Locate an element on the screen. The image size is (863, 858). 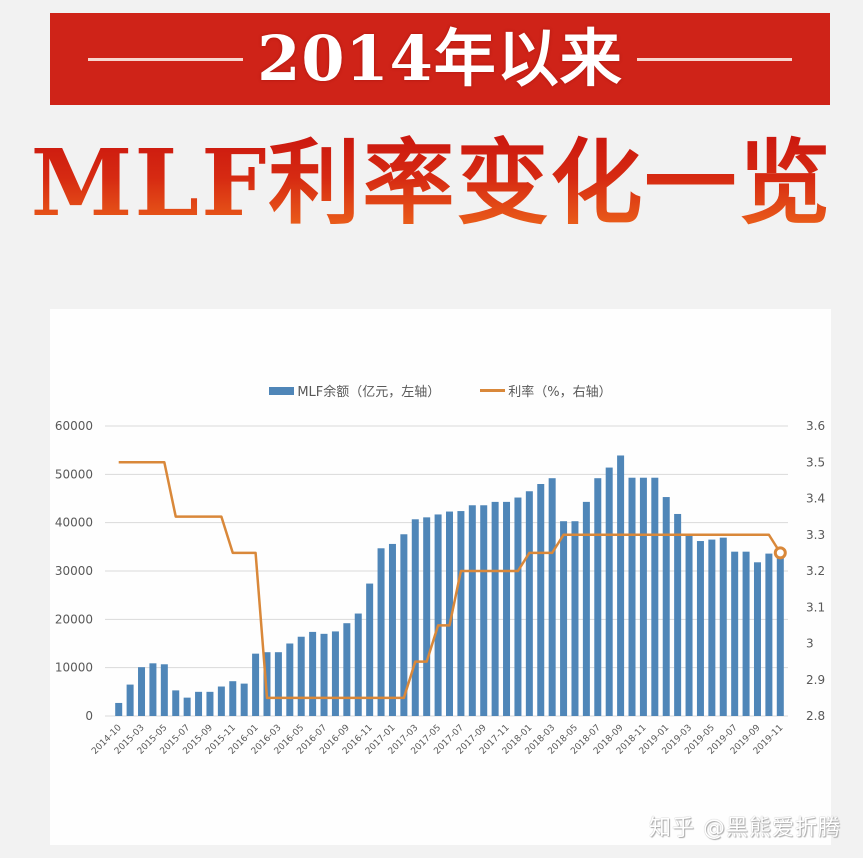
y-left-tick-label: 30000 is located at coordinates (74, 571).